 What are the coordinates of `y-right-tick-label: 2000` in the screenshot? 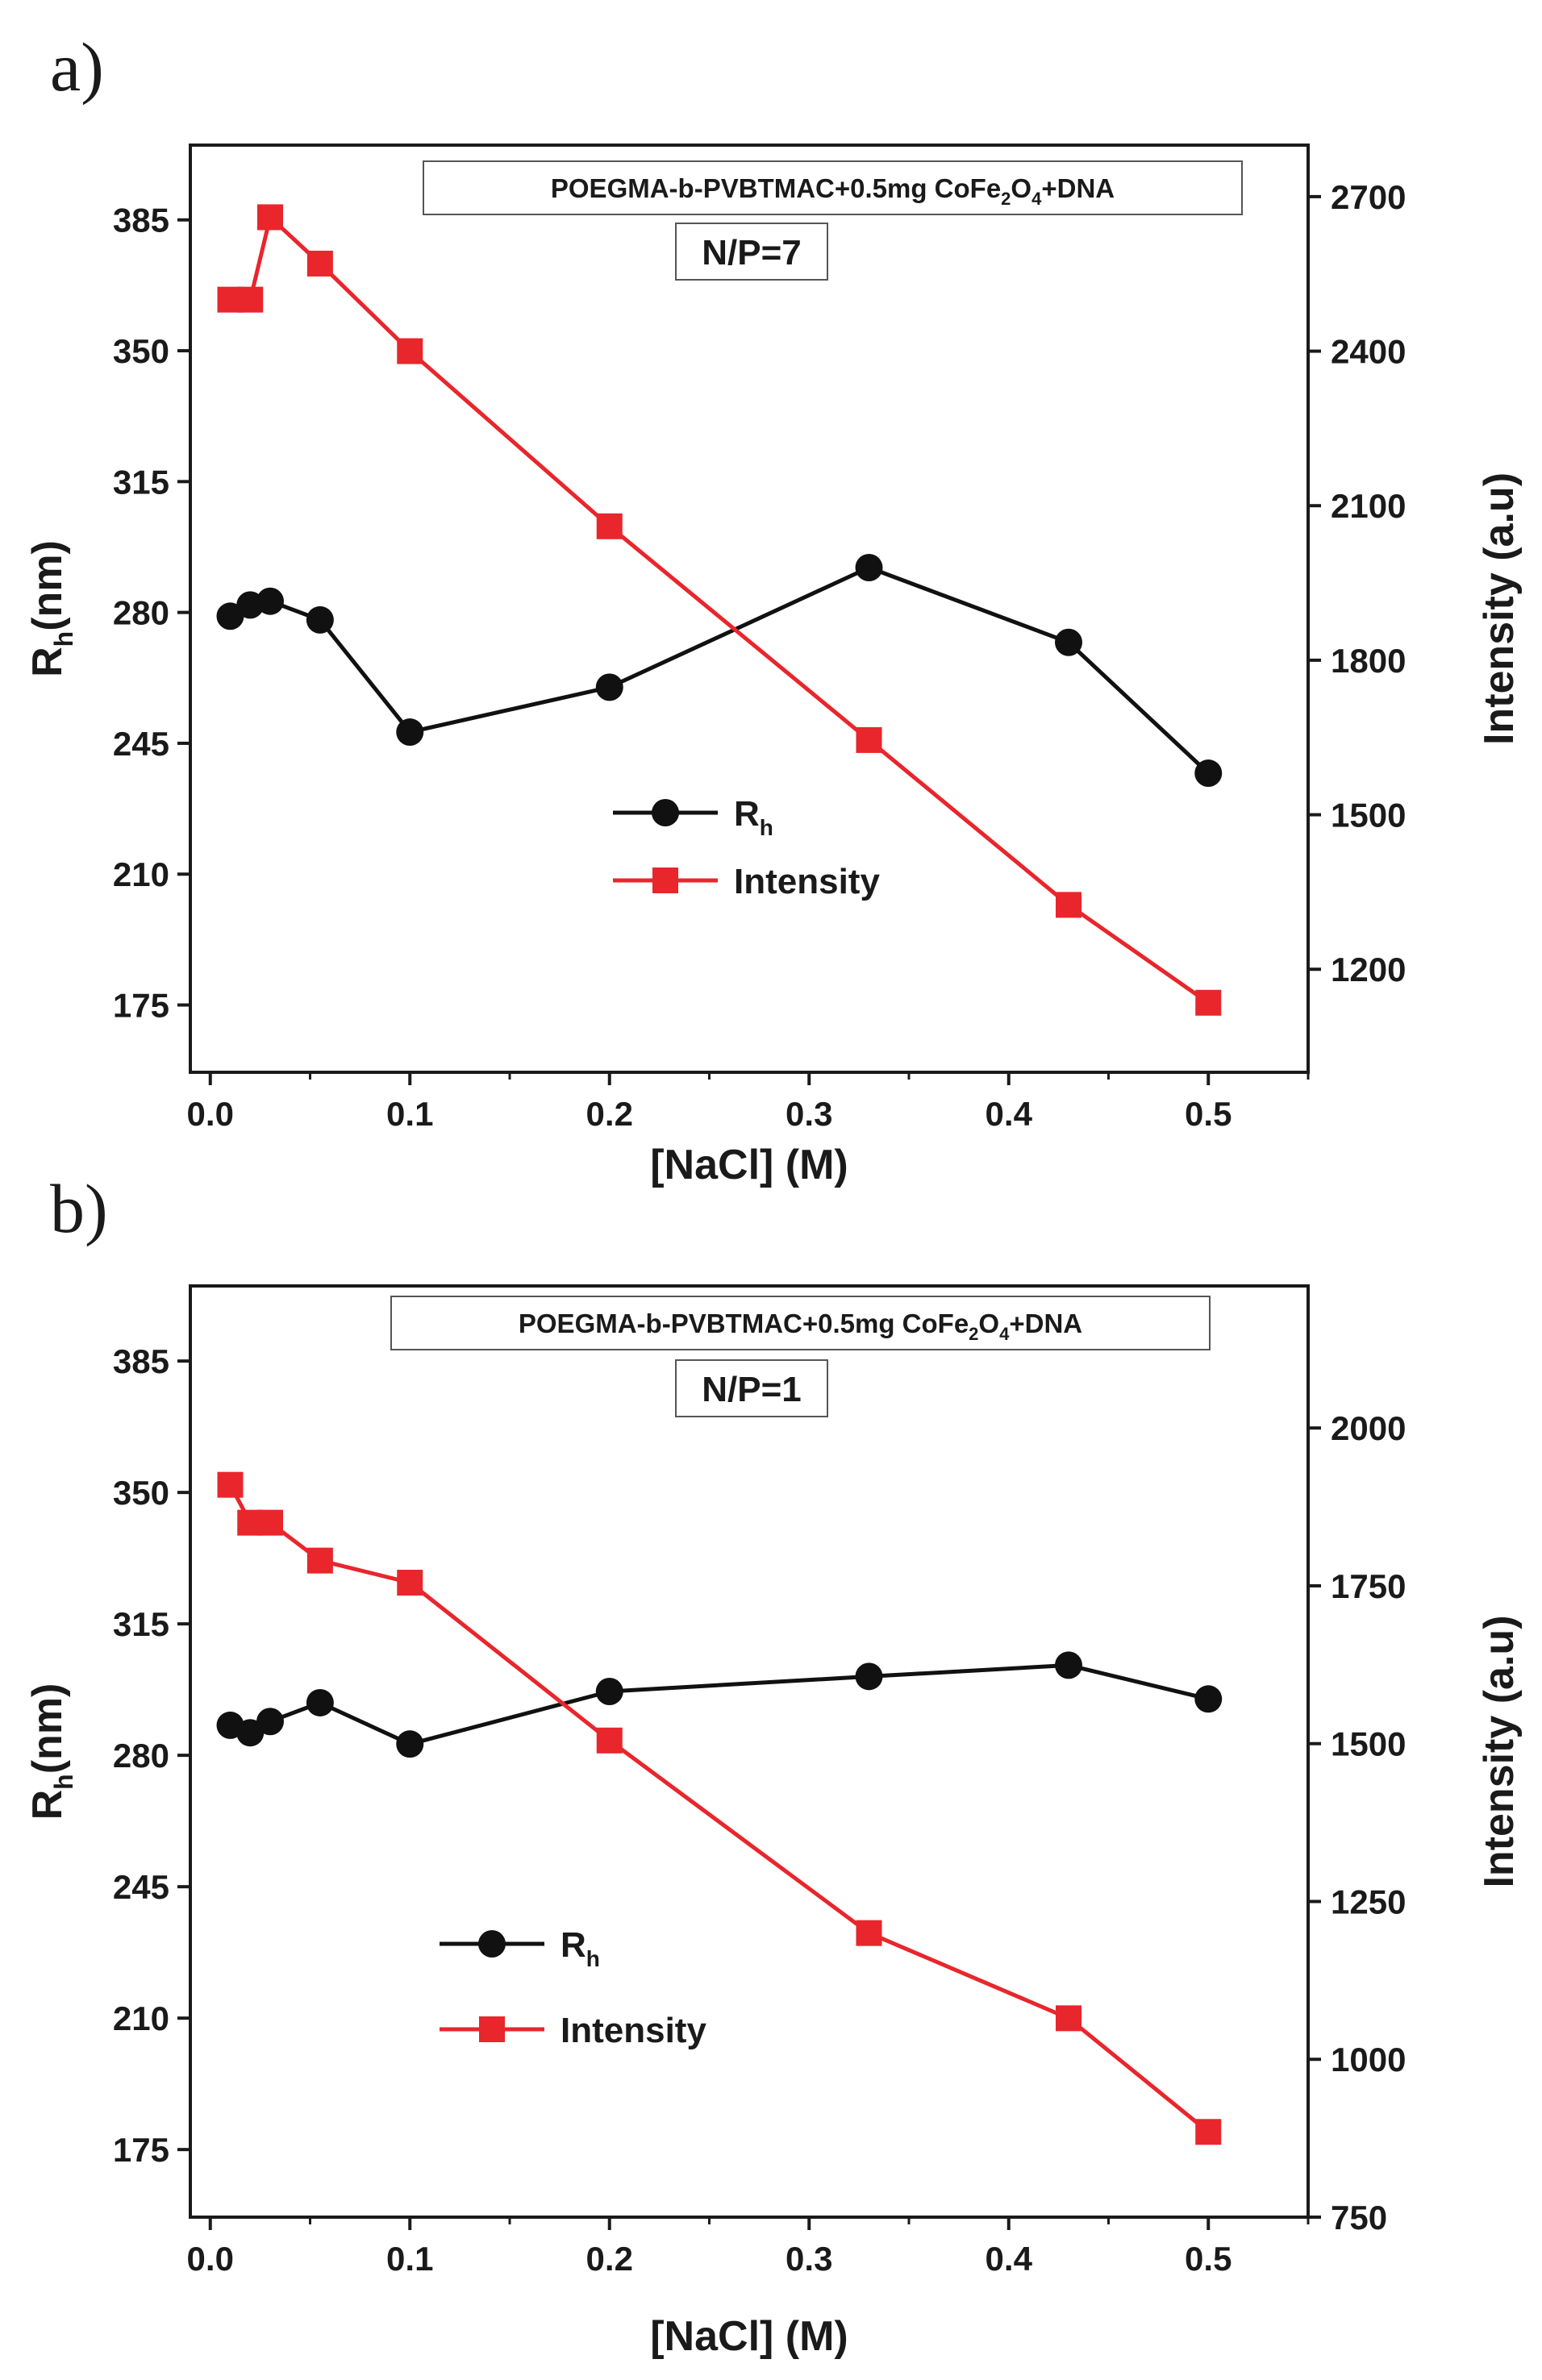 It's located at (1368, 1428).